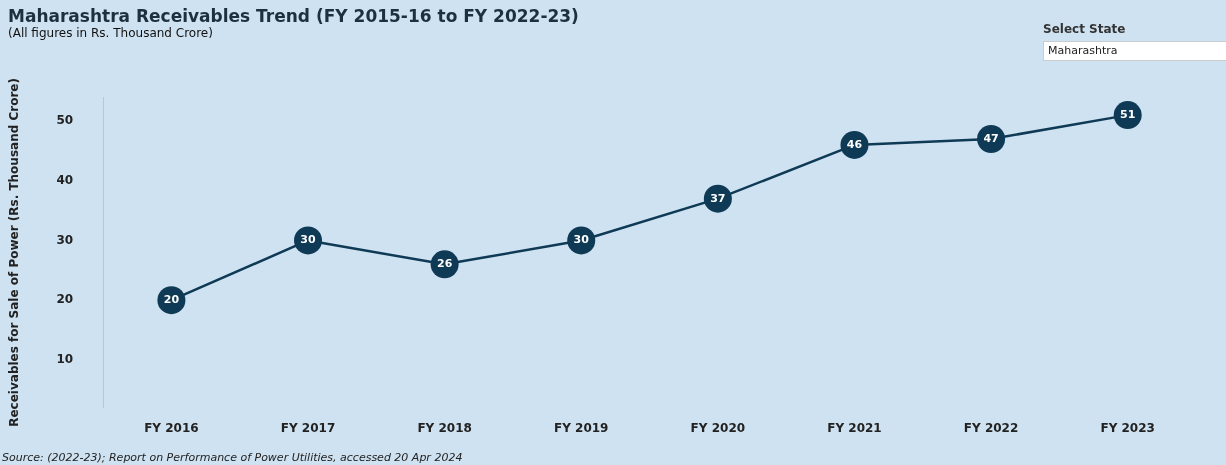 Image resolution: width=1226 pixels, height=465 pixels. I want to click on text: Select State, so click(1084, 29).